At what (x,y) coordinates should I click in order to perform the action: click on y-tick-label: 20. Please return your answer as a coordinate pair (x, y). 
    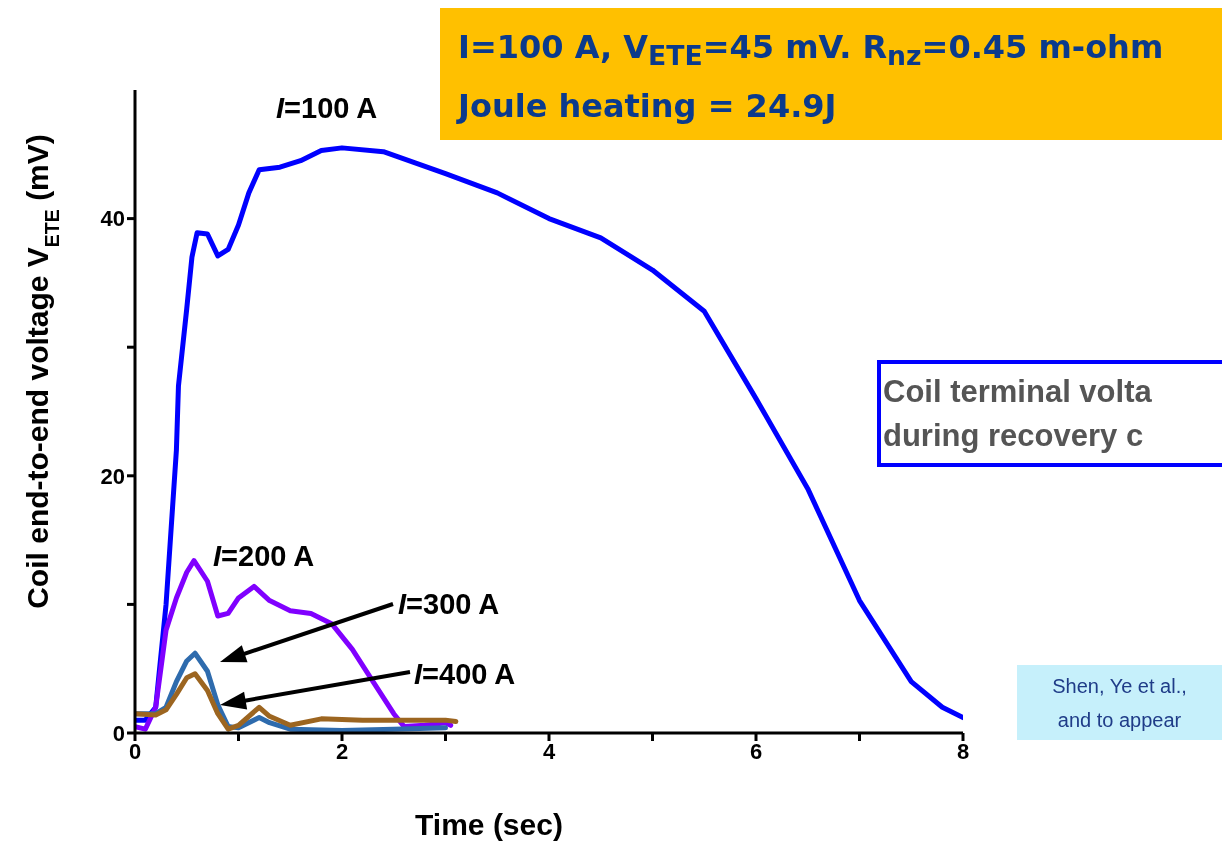
    Looking at the image, I should click on (112, 476).